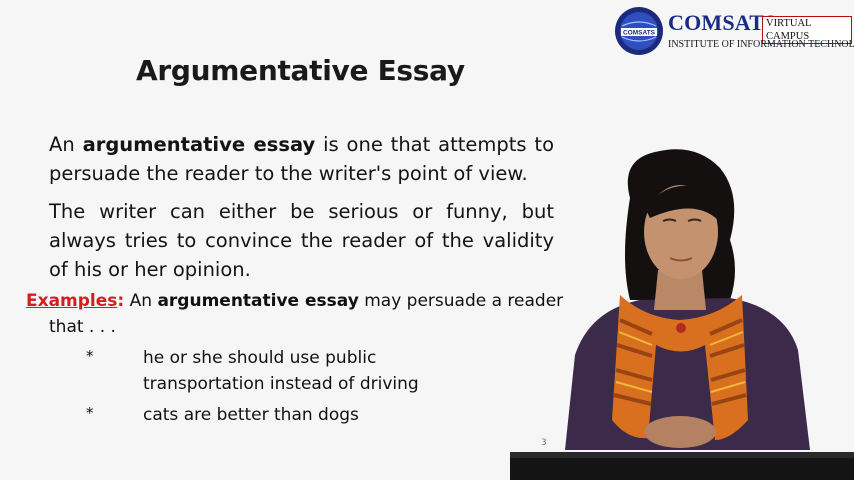 The image size is (854, 480). I want to click on definition-bold: argumentative essay, so click(199, 144).